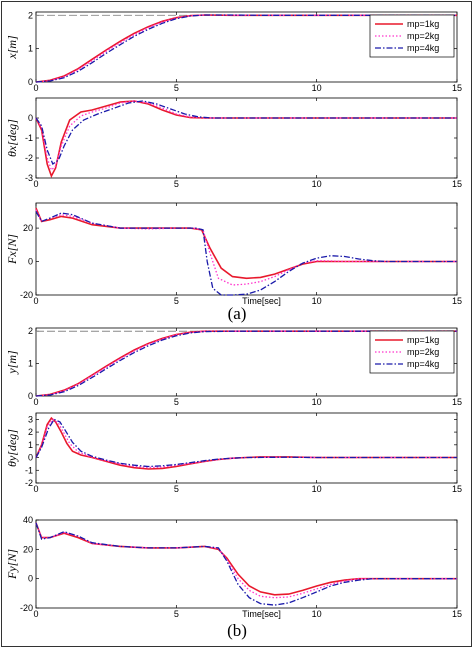  What do you see at coordinates (12, 249) in the screenshot?
I see `y-axis-label: Fx[N]` at bounding box center [12, 249].